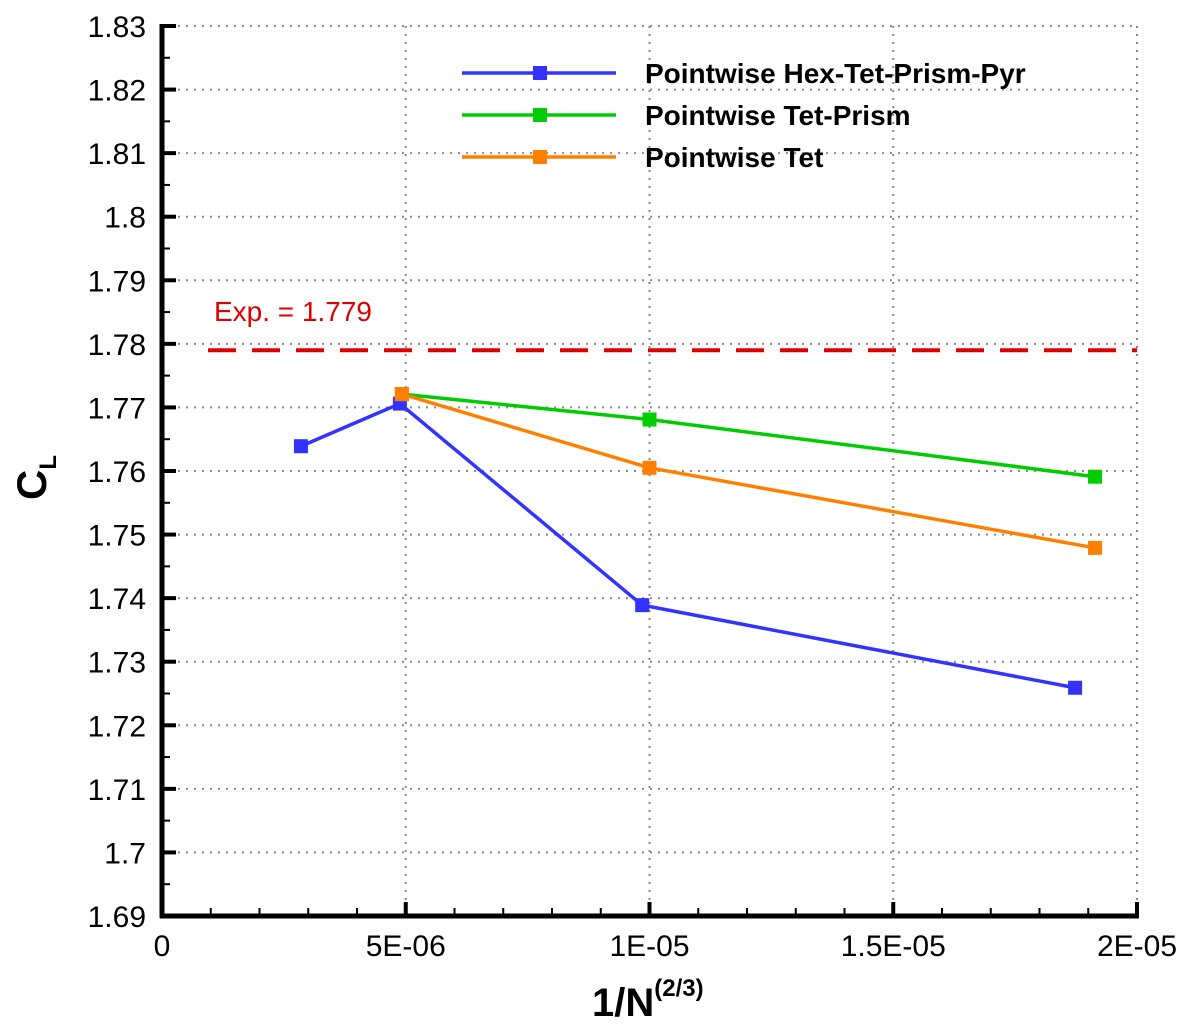 This screenshot has width=1190, height=1027. Describe the element at coordinates (117, 345) in the screenshot. I see `y-tick-label: 1.78` at that location.